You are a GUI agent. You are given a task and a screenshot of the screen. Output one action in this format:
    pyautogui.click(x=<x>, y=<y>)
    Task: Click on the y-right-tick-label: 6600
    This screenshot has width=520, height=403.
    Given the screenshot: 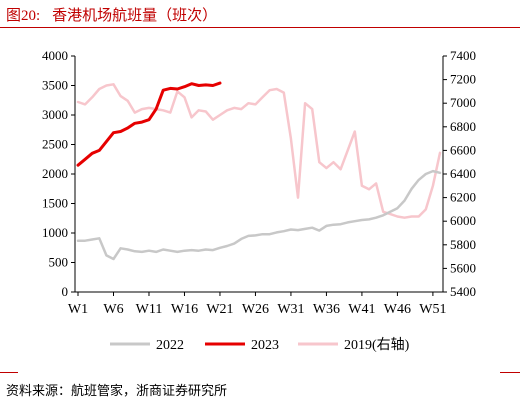 What is the action you would take?
    pyautogui.click(x=463, y=149)
    